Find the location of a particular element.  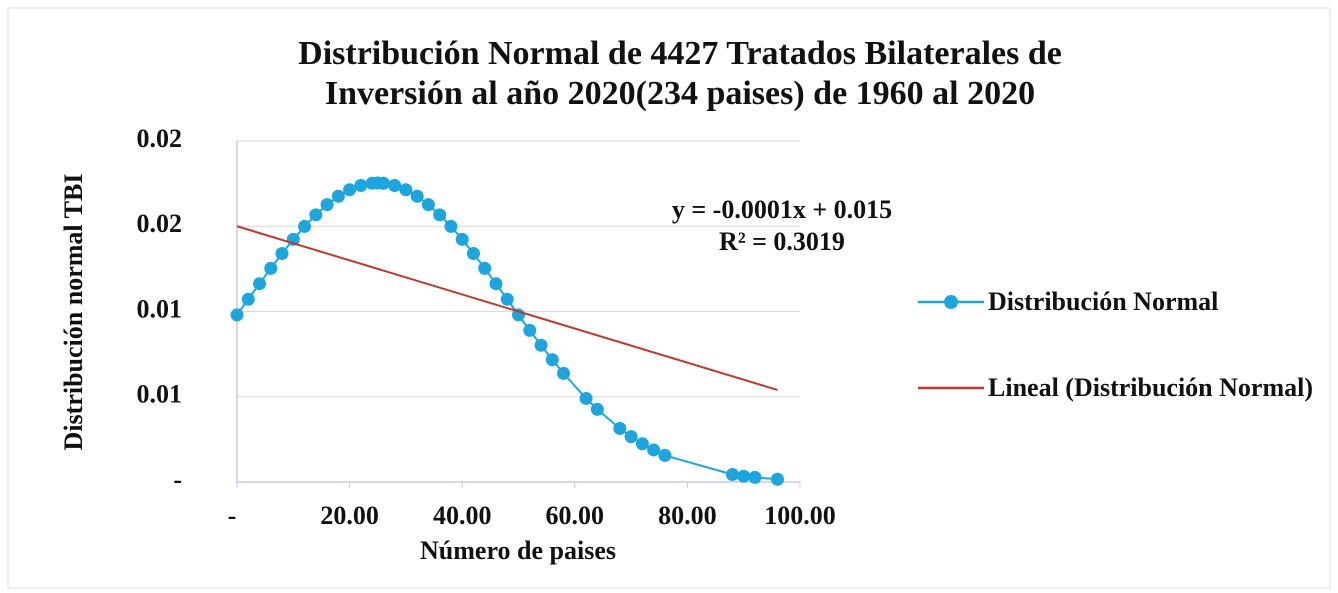

annotation: R² = 0.3019 is located at coordinates (782, 241).